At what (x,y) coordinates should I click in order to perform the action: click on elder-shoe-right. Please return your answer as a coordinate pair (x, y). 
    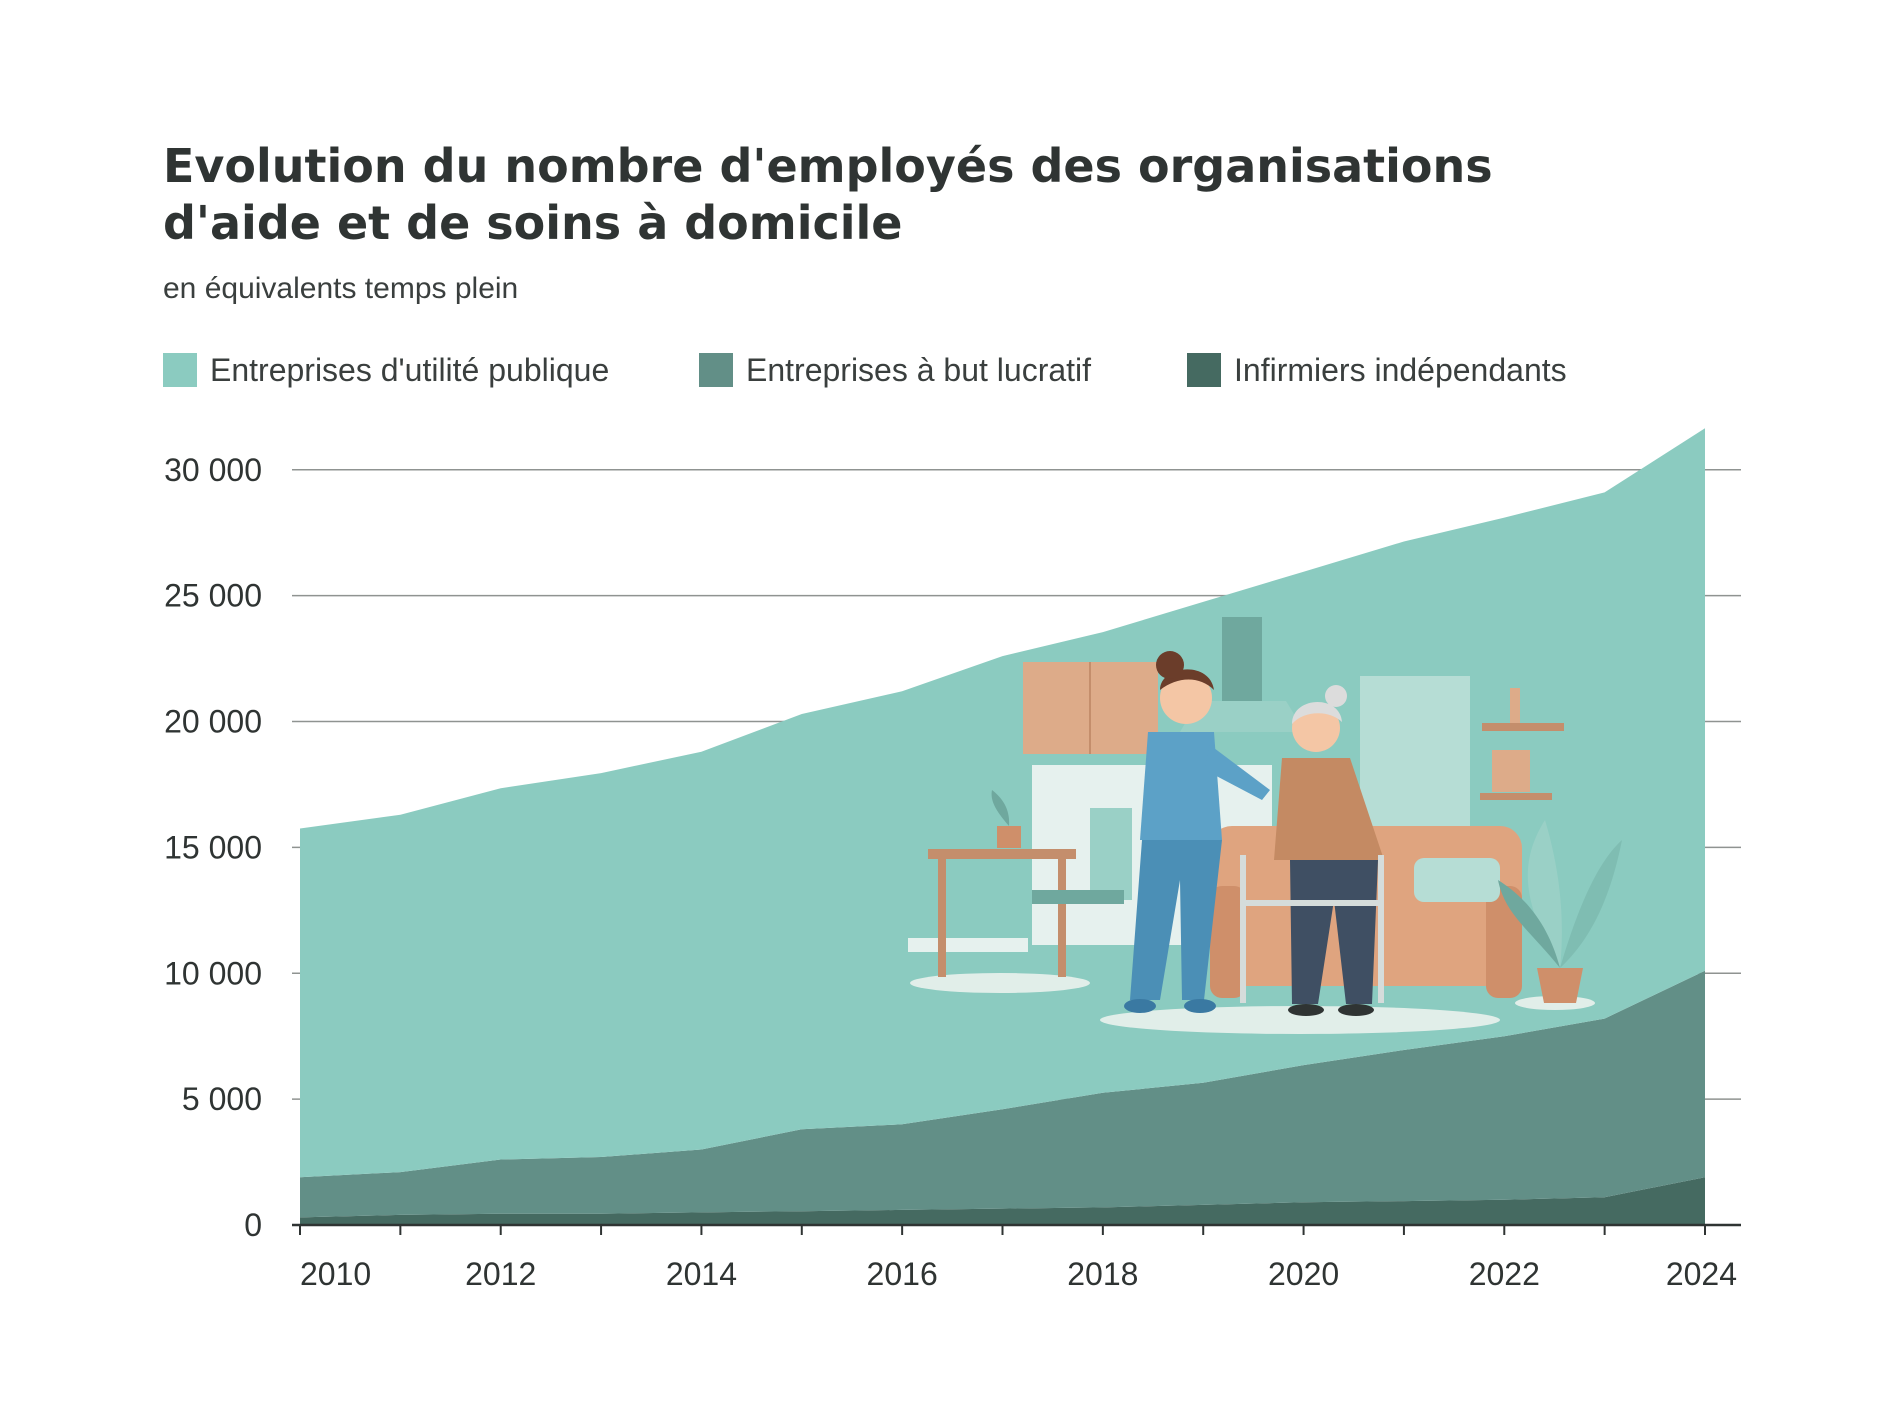
    Looking at the image, I should click on (1356, 1010).